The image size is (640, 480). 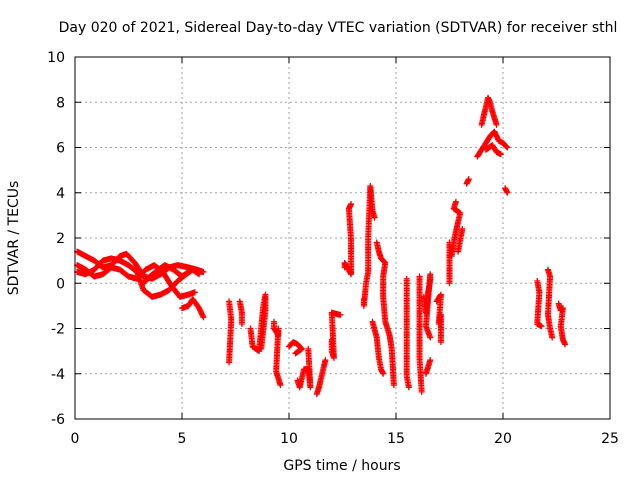 What do you see at coordinates (289, 439) in the screenshot?
I see `x-tick-label: 10` at bounding box center [289, 439].